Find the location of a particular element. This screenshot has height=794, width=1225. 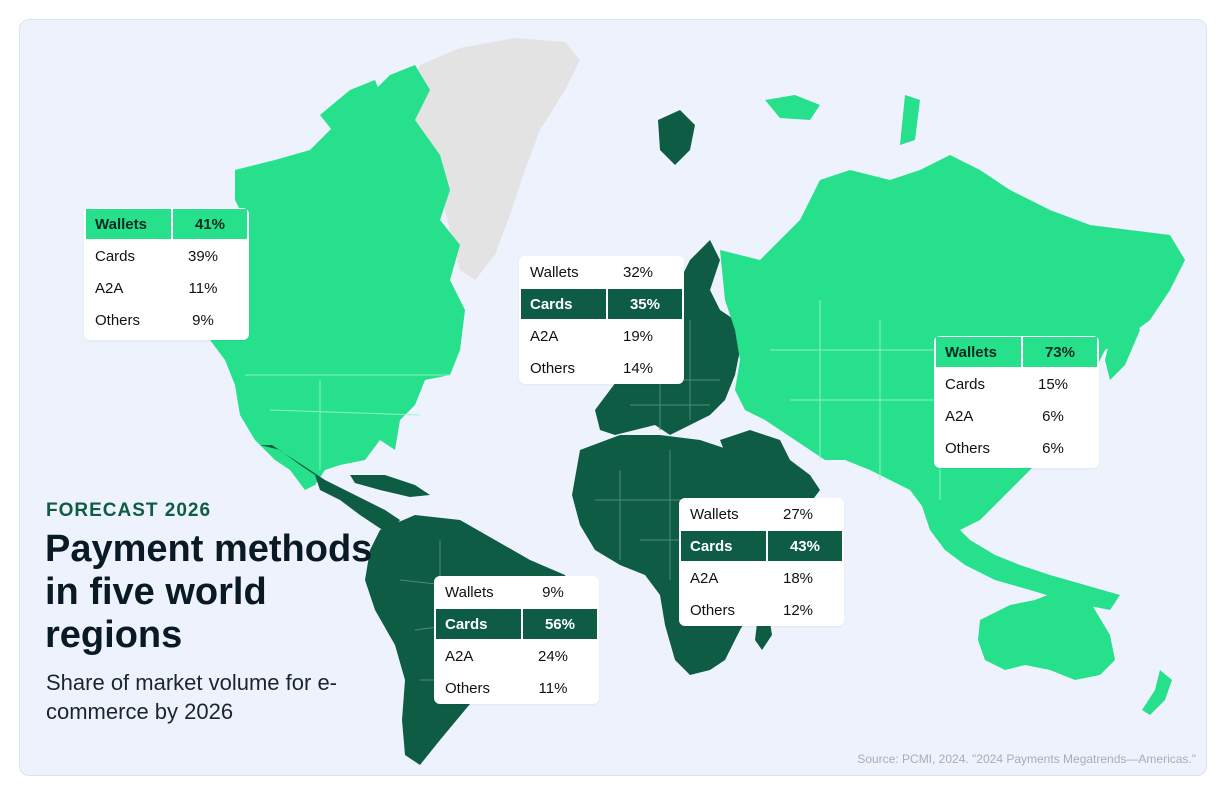

method-share: 39% is located at coordinates (203, 256).